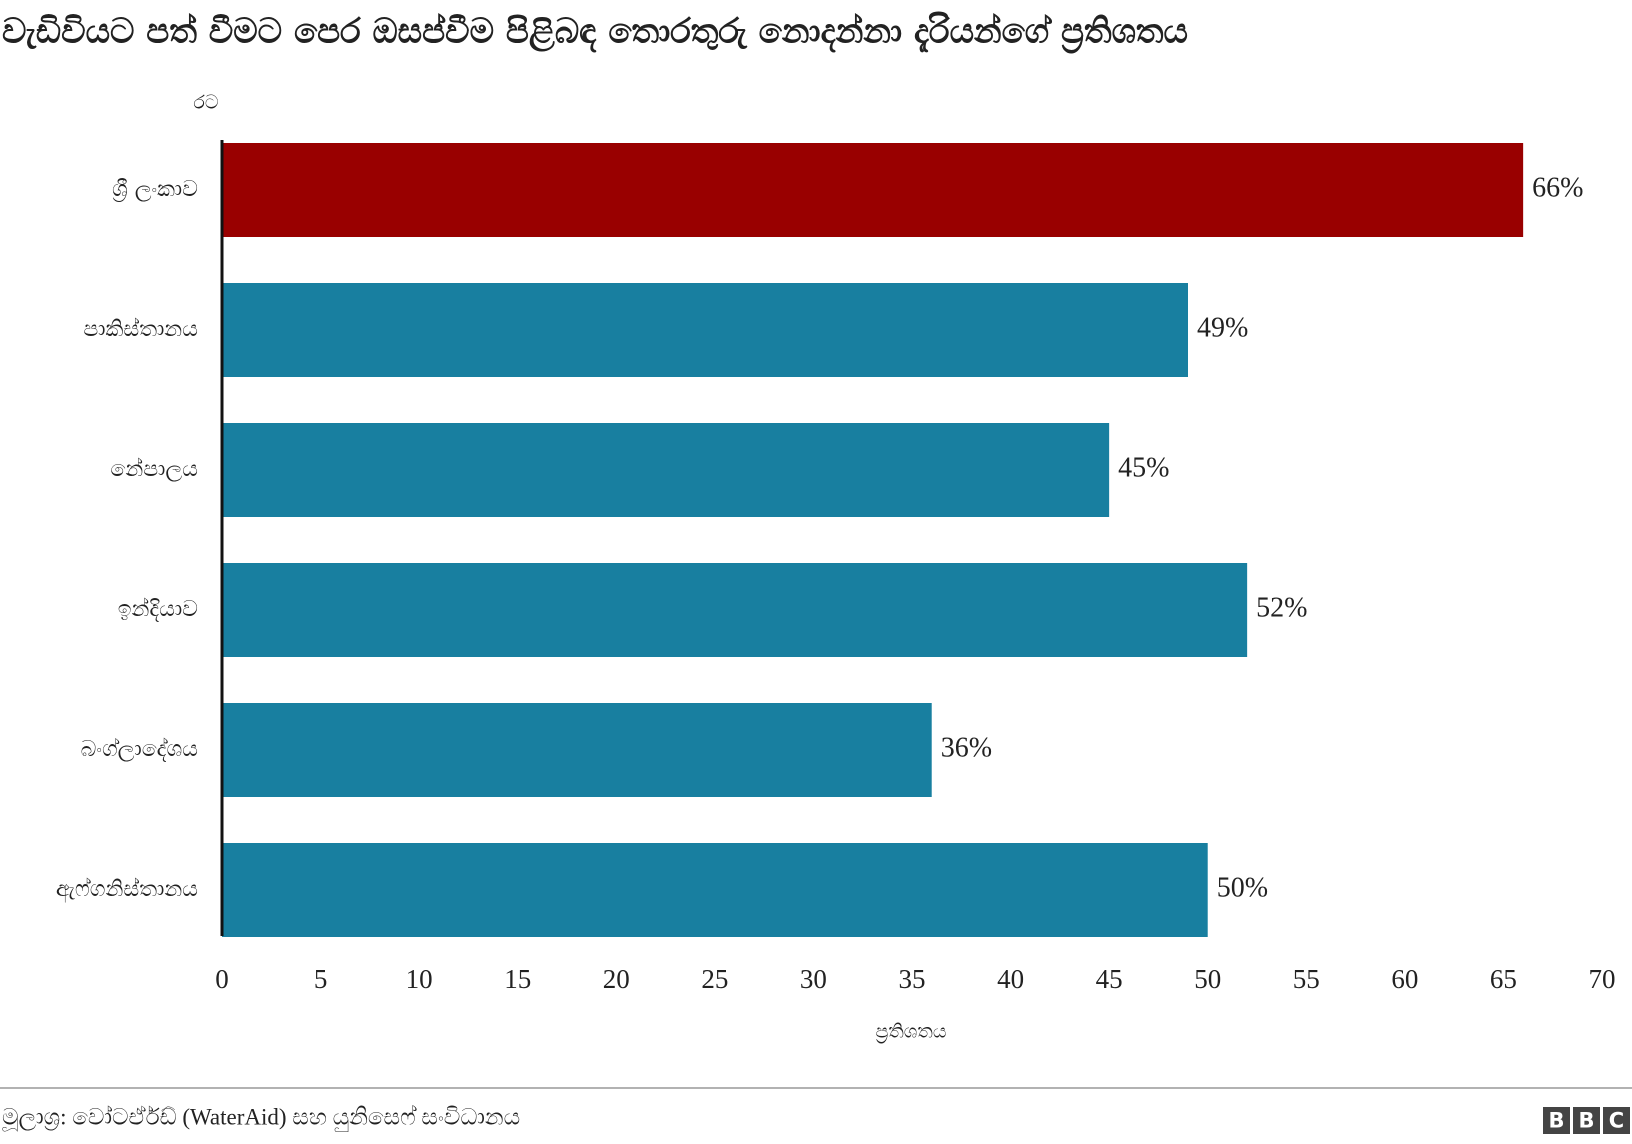 The image size is (1632, 1144). I want to click on y-tick-label: පාකිස්තානය, so click(140, 329).